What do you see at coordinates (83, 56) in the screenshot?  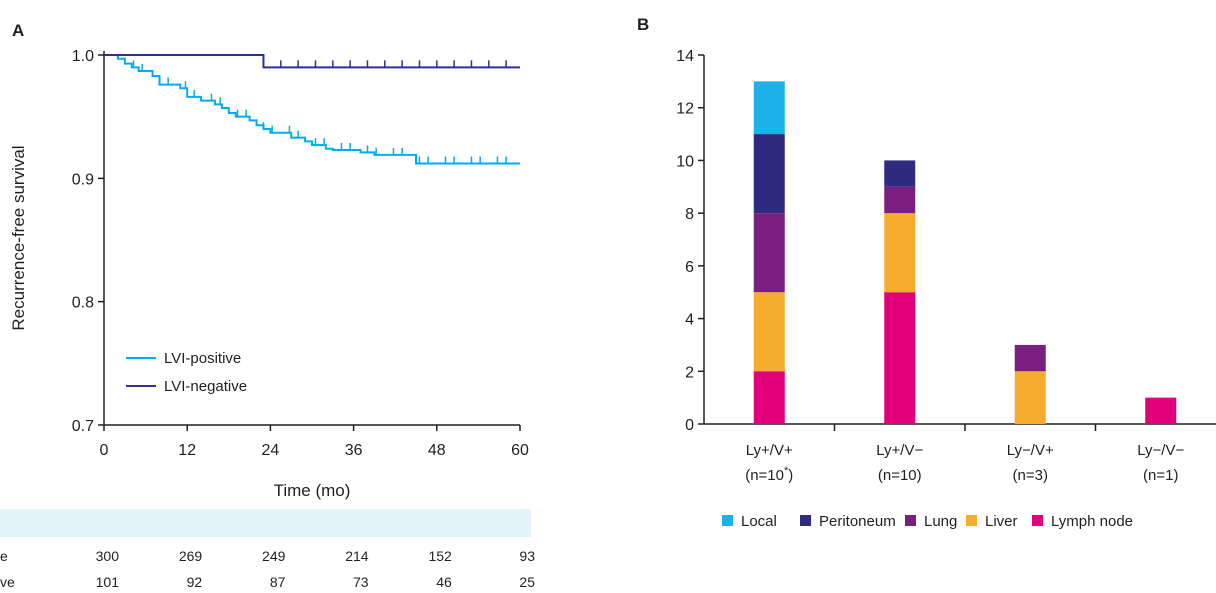 I see `km-y-tick-label: 1.0` at bounding box center [83, 56].